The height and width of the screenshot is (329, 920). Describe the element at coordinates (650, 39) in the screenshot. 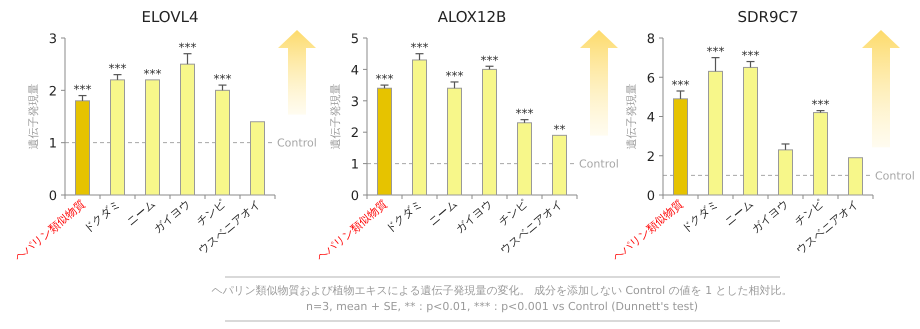

I see `y-tick-label: 8` at that location.